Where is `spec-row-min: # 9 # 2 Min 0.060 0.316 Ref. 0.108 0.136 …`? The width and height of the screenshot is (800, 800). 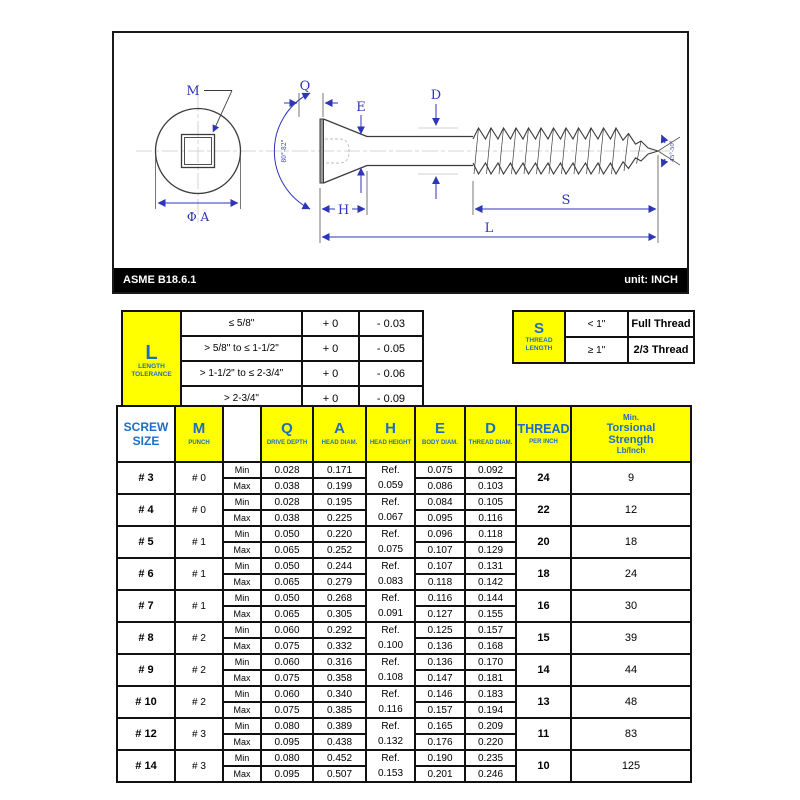 spec-row-min: # 9 # 2 Min 0.060 0.316 Ref. 0.108 0.136 … is located at coordinates (404, 670).